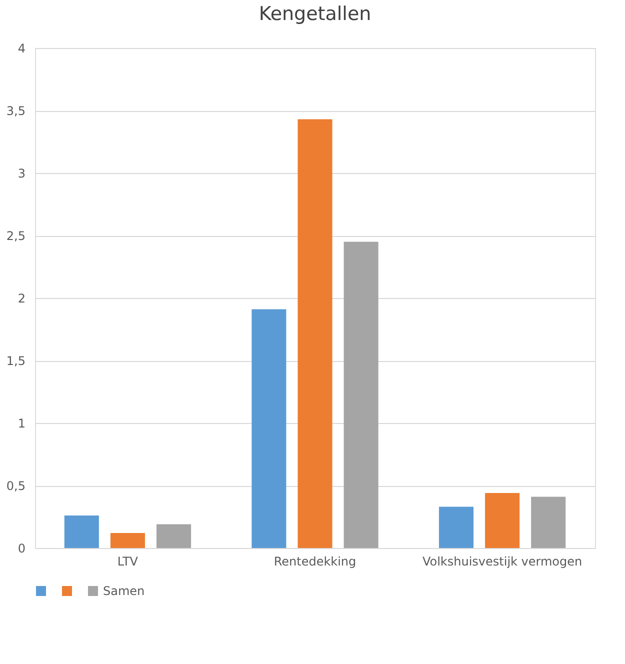 This screenshot has height=664, width=625. I want to click on y-tick-label: 2,5, so click(16, 236).